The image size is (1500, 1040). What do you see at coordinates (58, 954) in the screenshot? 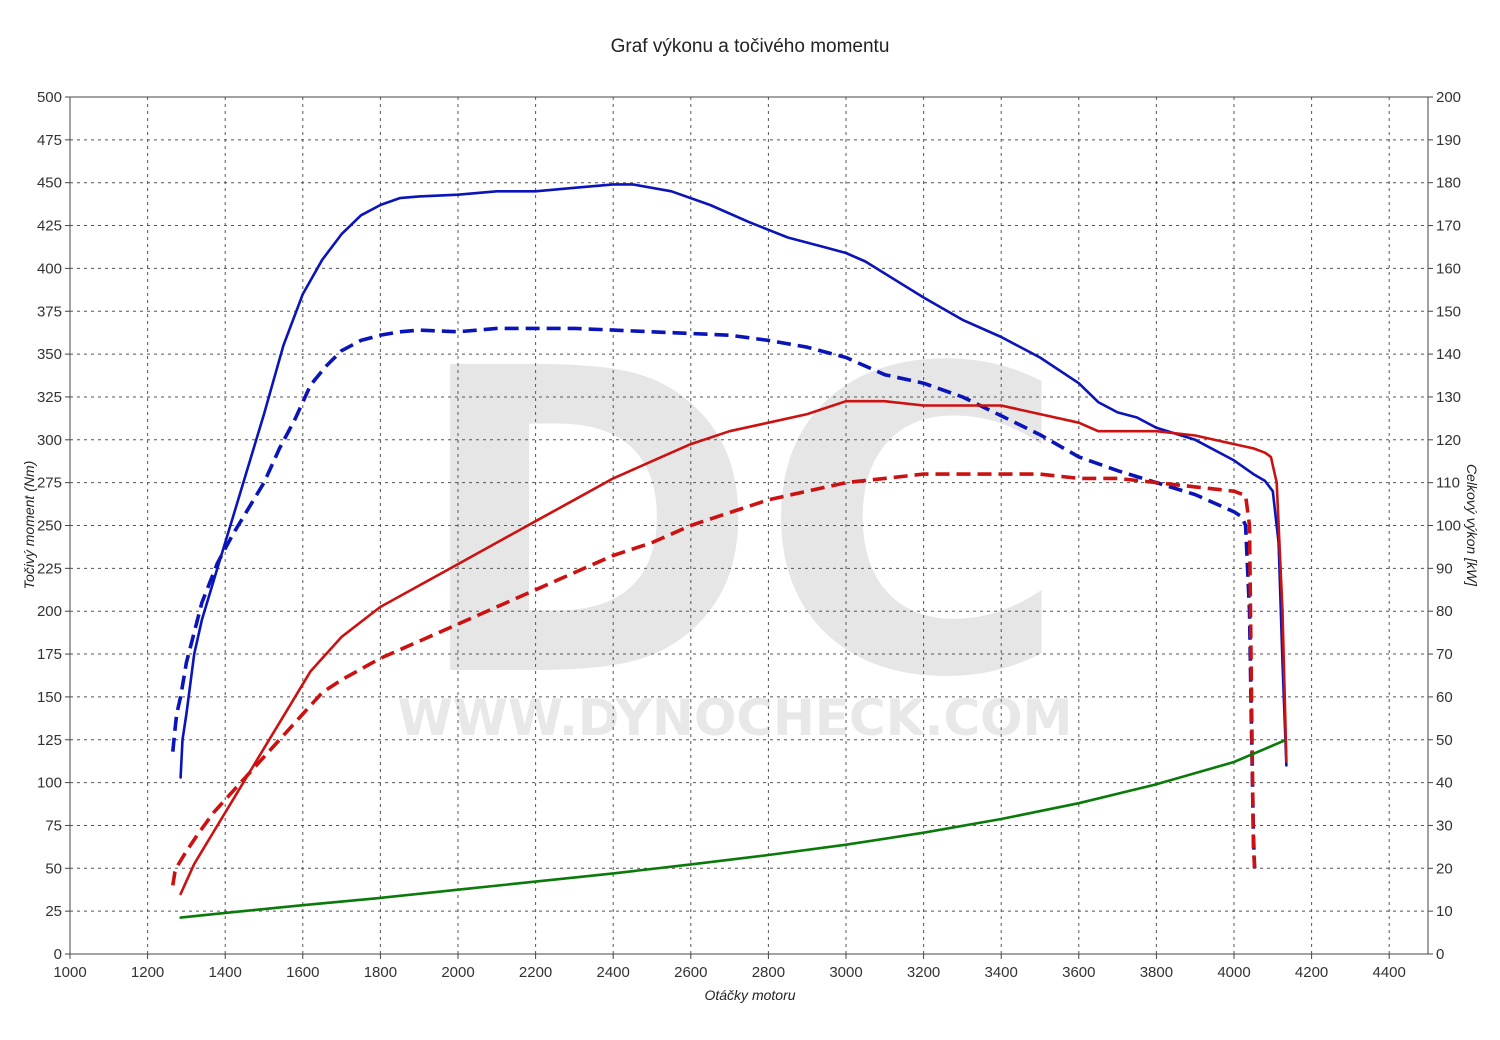
I see `y-left-tick-label: 0` at bounding box center [58, 954].